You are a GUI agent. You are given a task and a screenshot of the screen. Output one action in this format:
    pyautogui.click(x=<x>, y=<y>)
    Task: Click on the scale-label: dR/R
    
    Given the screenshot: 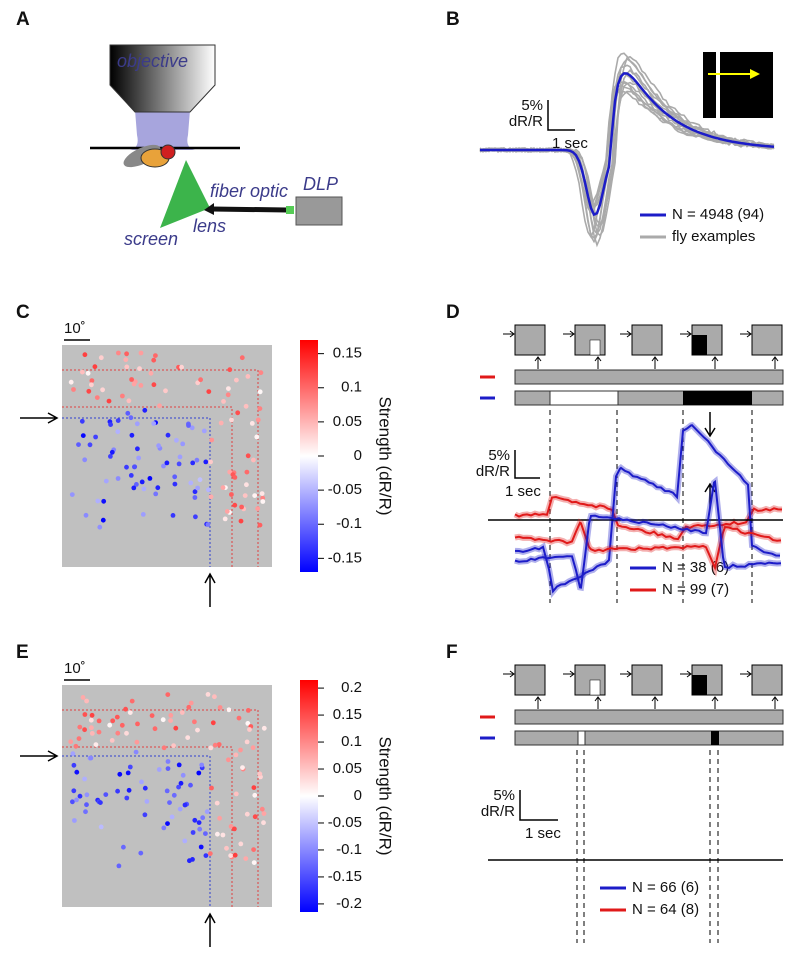 What is the action you would take?
    pyautogui.click(x=493, y=471)
    